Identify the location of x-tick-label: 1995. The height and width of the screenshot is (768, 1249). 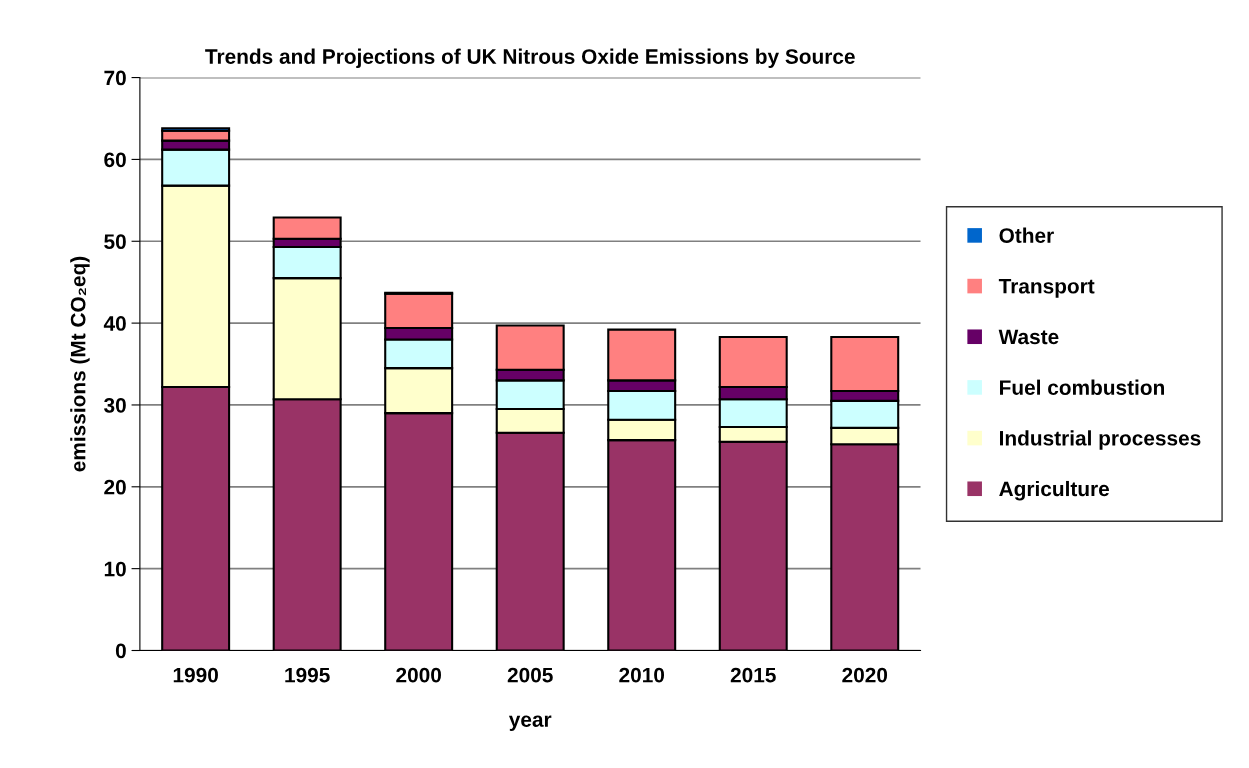
(307, 675).